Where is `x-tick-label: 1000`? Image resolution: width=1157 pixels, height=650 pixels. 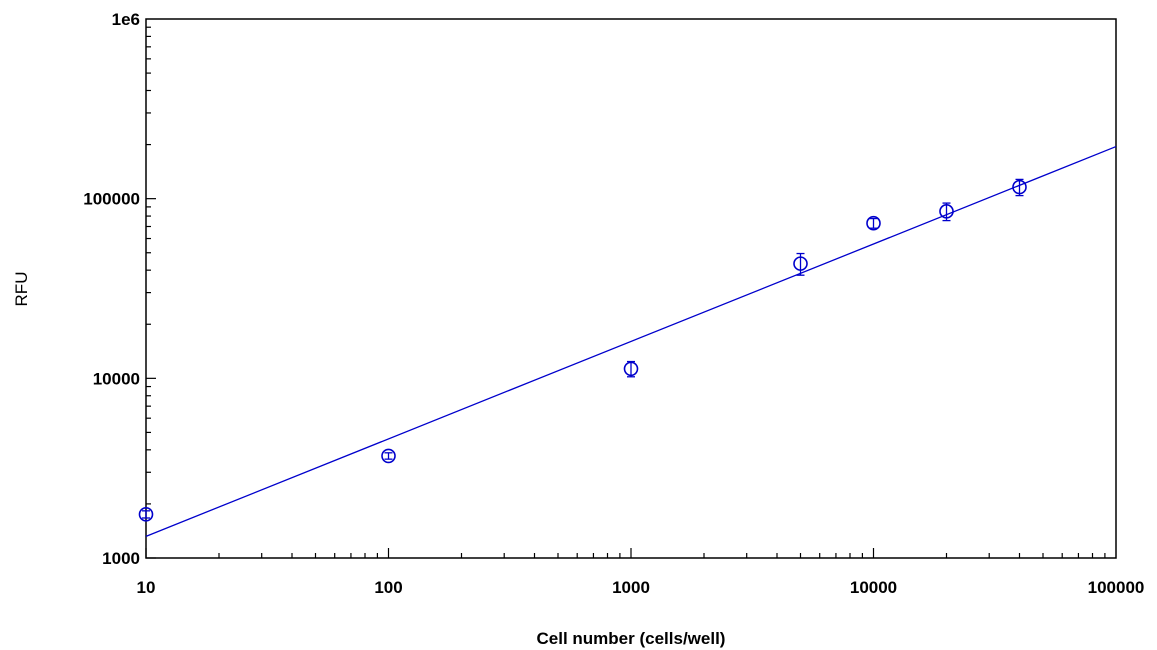 x-tick-label: 1000 is located at coordinates (631, 587).